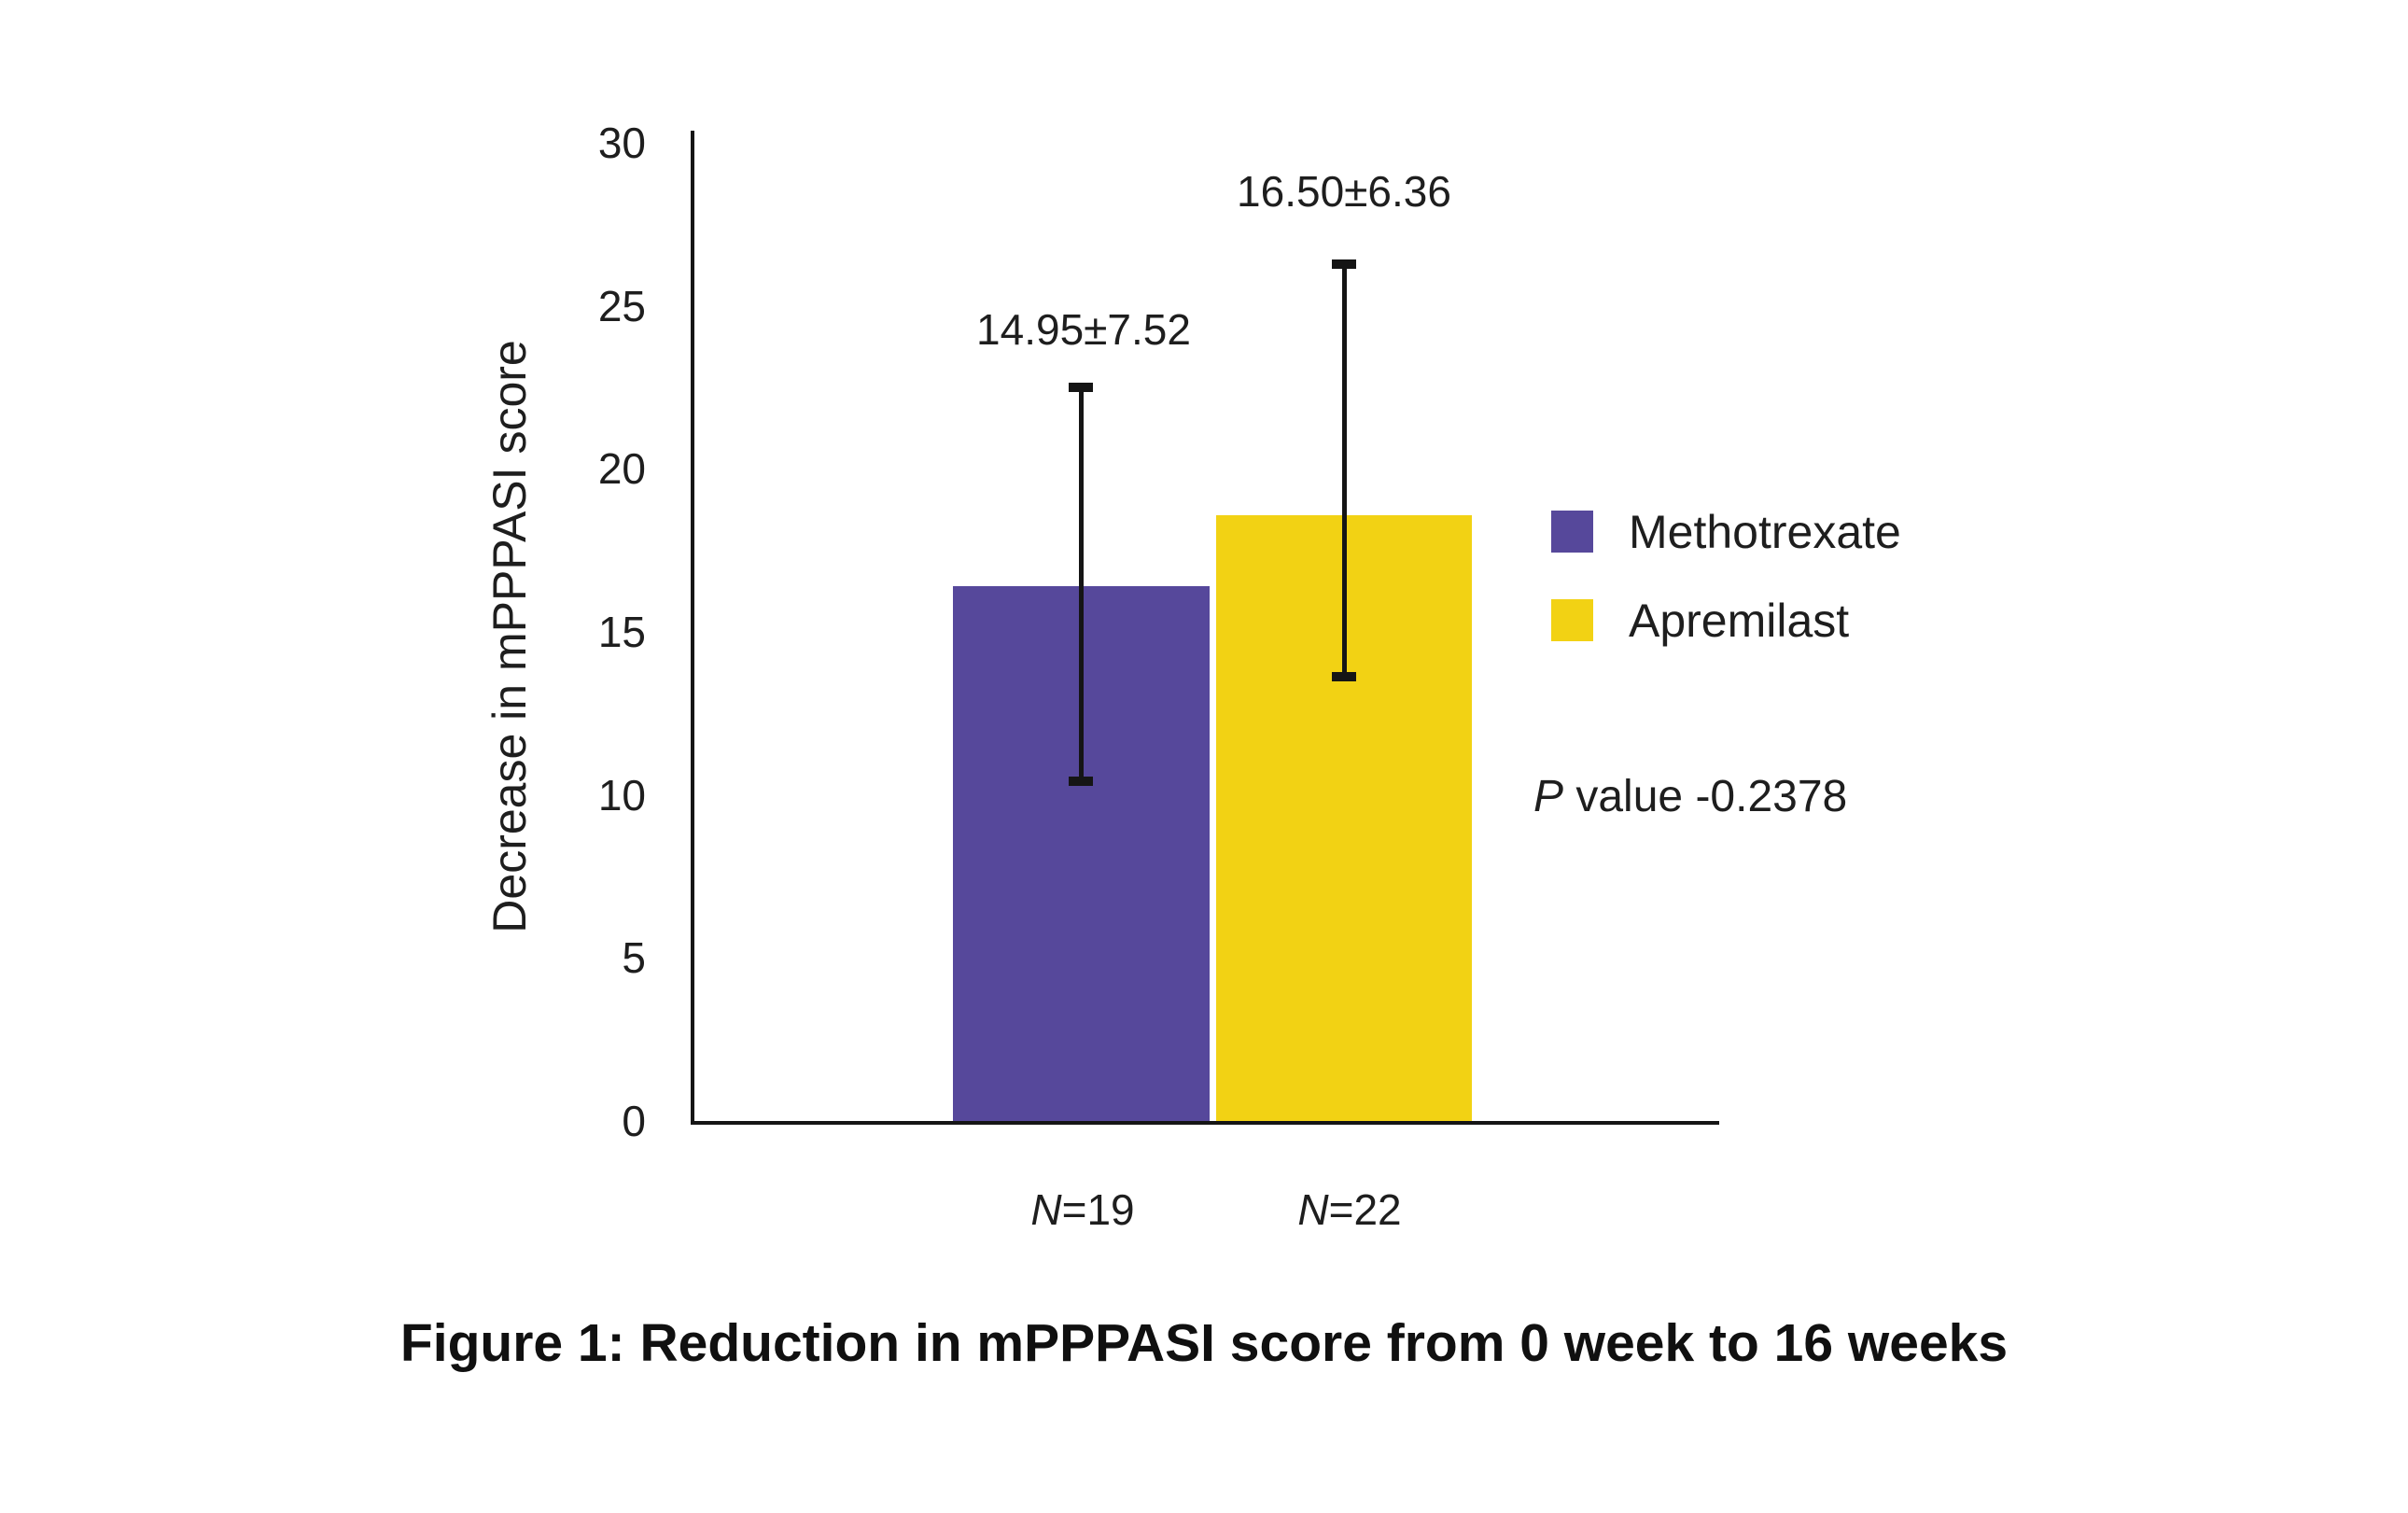 The height and width of the screenshot is (1513, 2408). I want to click on x-label-count: =19, so click(1098, 1209).